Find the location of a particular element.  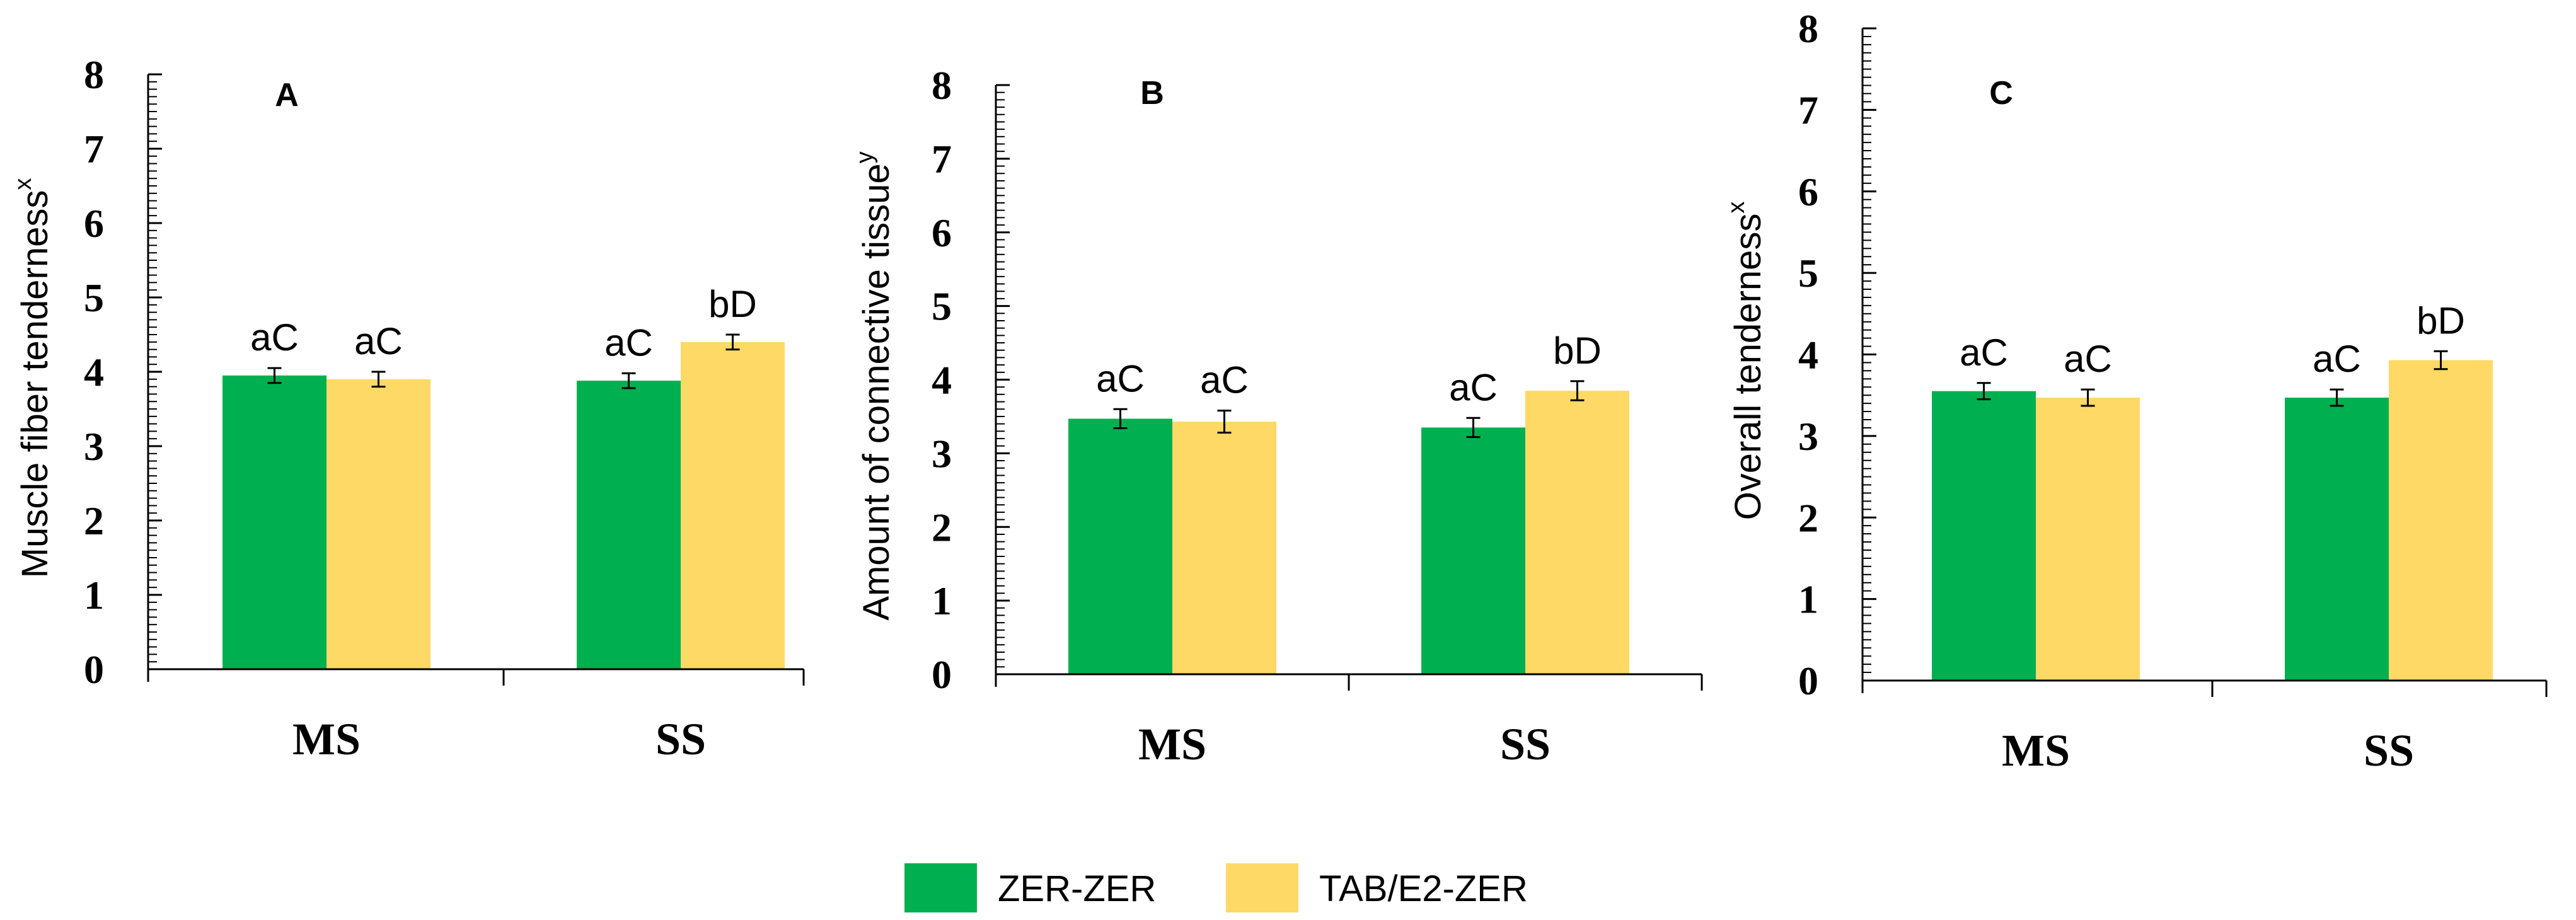

legend-label: TAB/E2-ZER is located at coordinates (1423, 888).